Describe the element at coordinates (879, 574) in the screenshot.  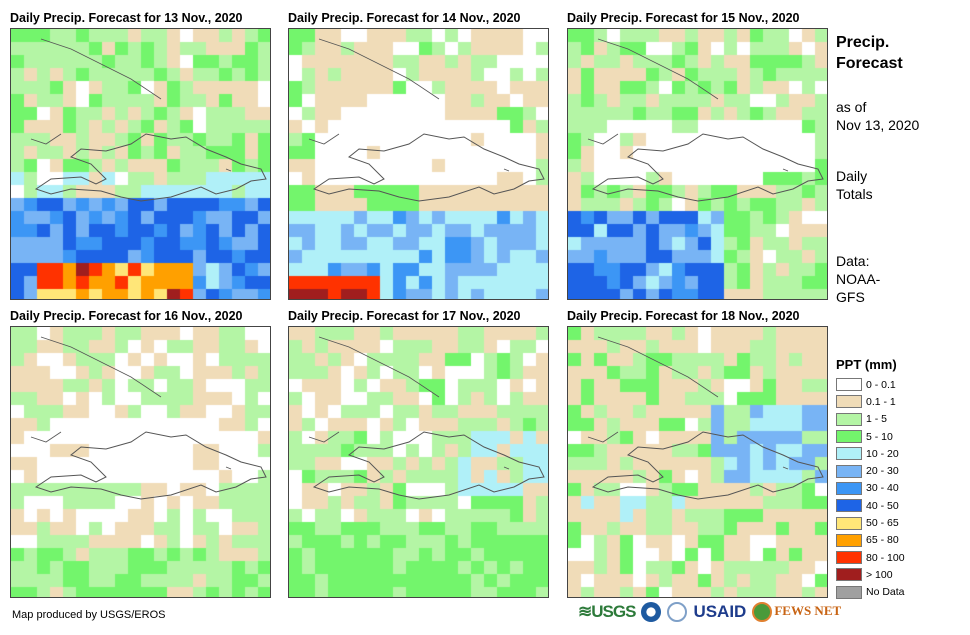
I see `legend-label: > 100` at that location.